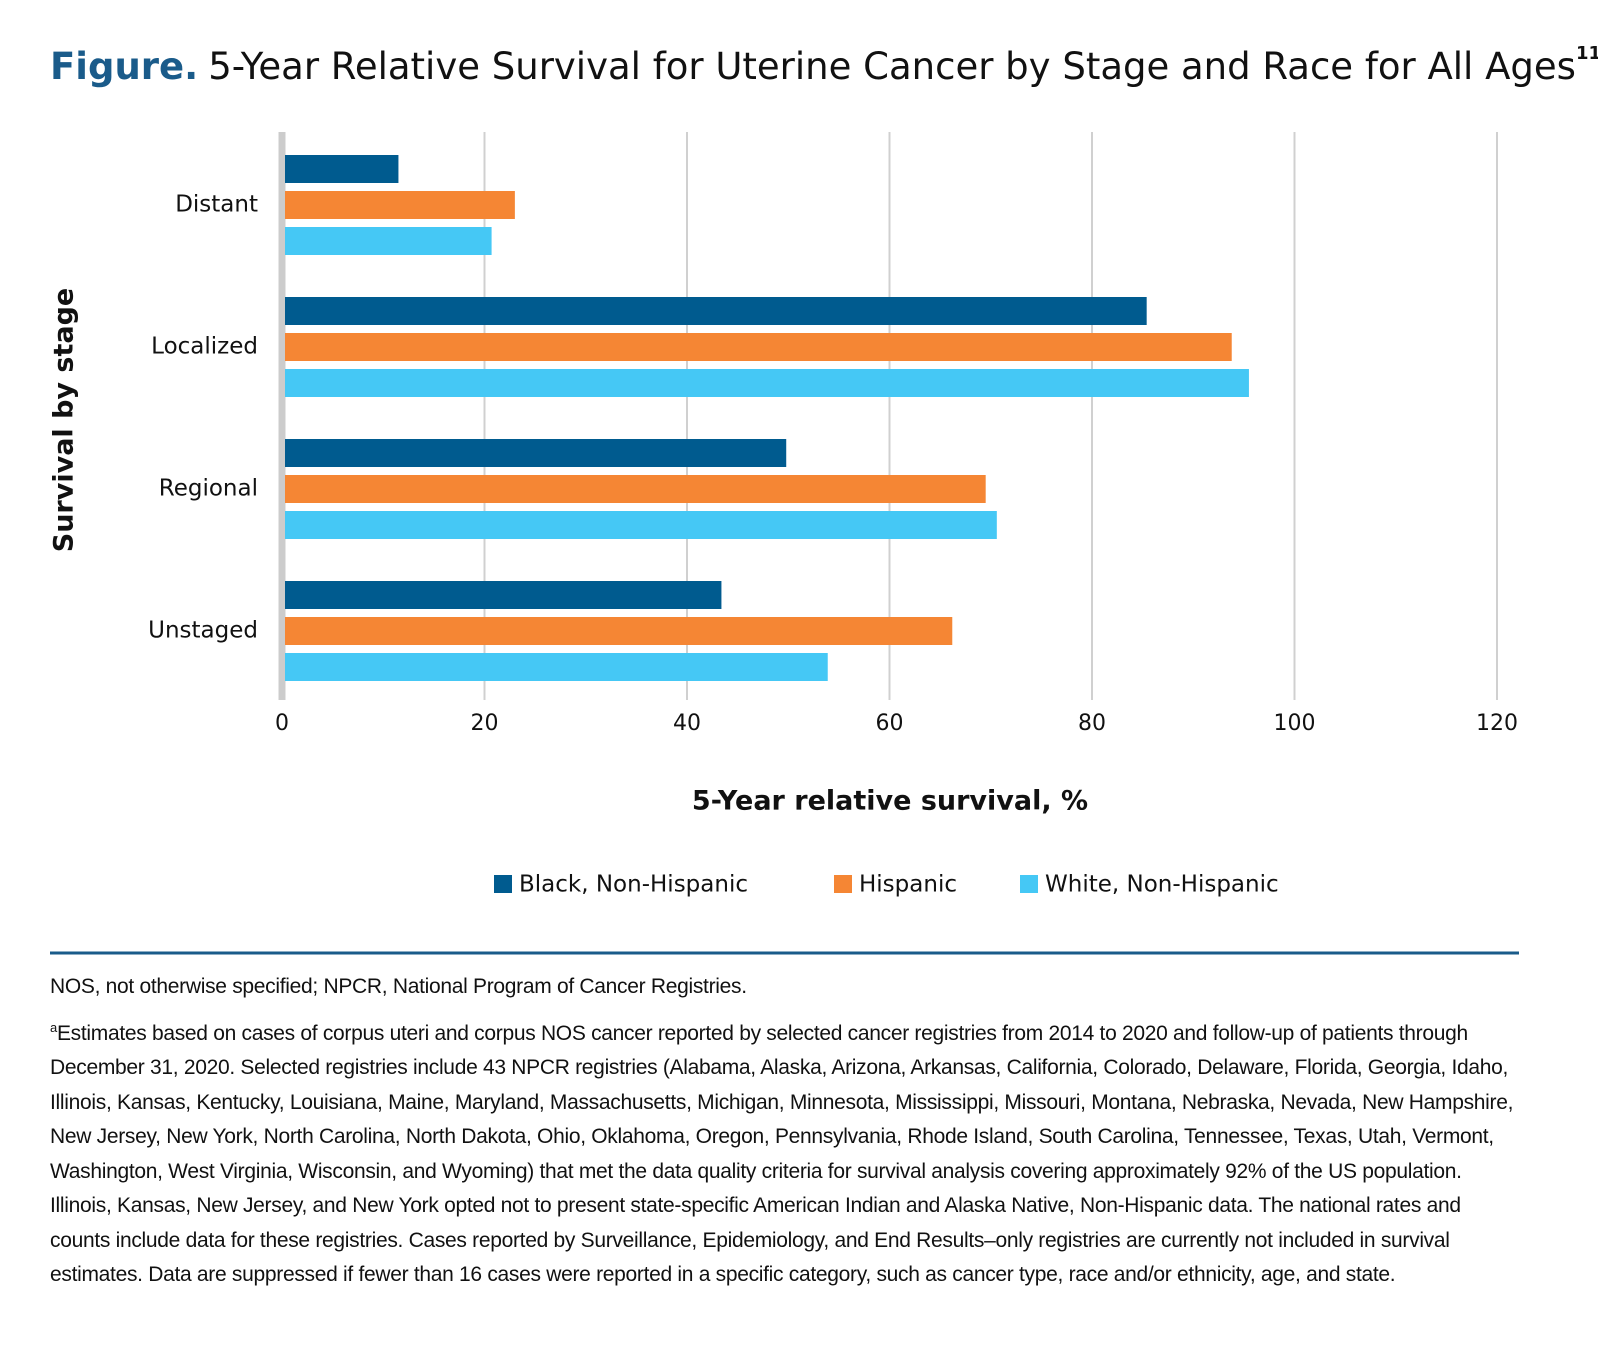  I want to click on x-tick-label: 80, so click(1092, 723).